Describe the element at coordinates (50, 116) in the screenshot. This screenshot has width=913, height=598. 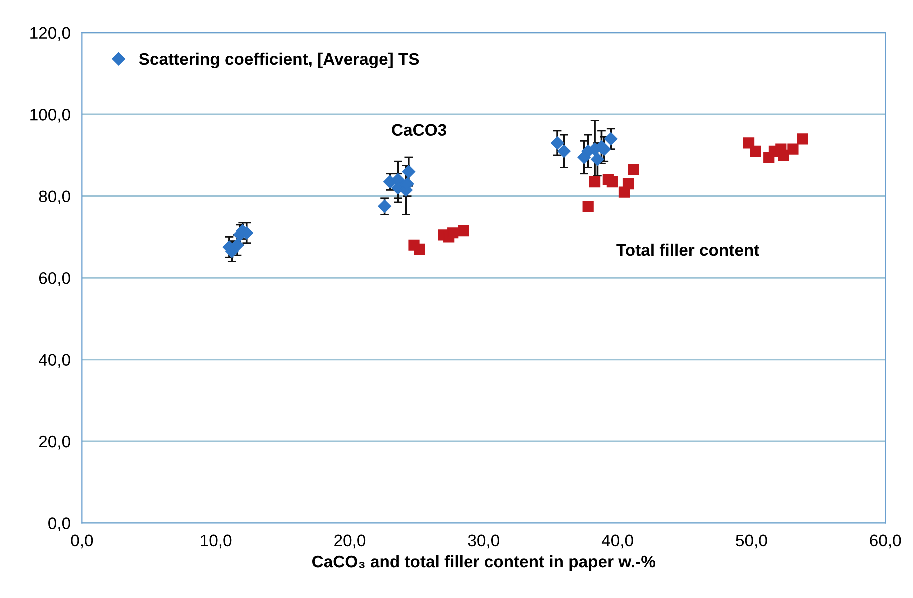
I see `y-tick-label: 100,0` at that location.